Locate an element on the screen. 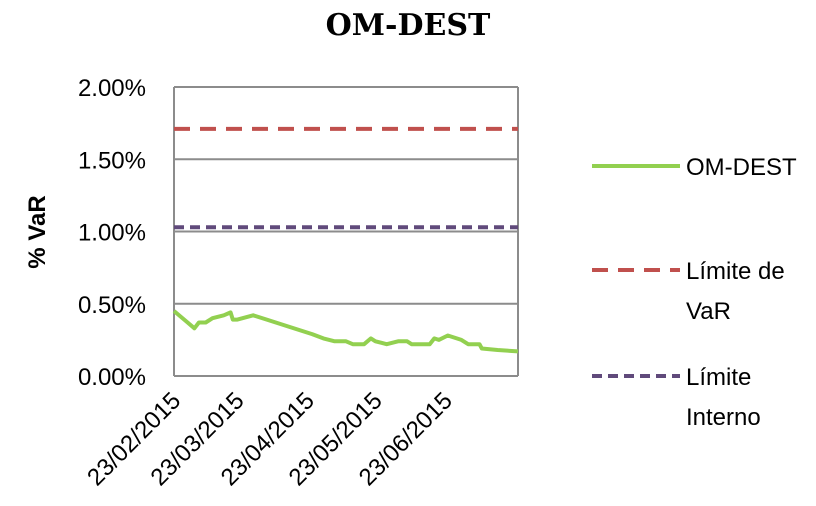 This screenshot has height=506, width=816. y-tick-label: 0.50% is located at coordinates (112, 305).